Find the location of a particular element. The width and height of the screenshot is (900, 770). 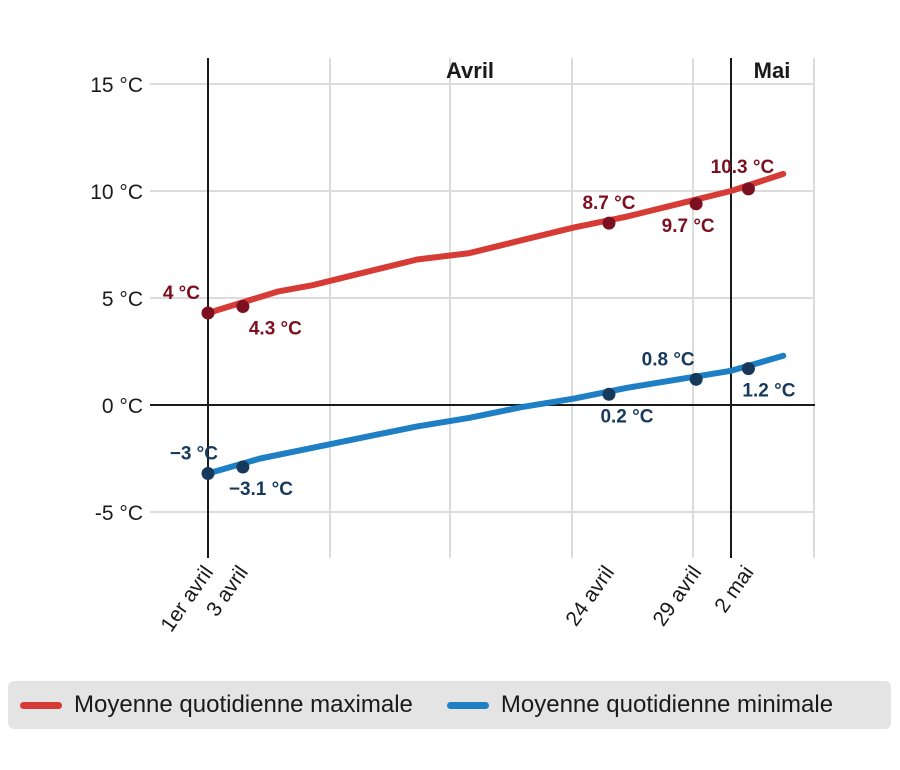

data-label-0-3: 9.7 °C is located at coordinates (688, 226).